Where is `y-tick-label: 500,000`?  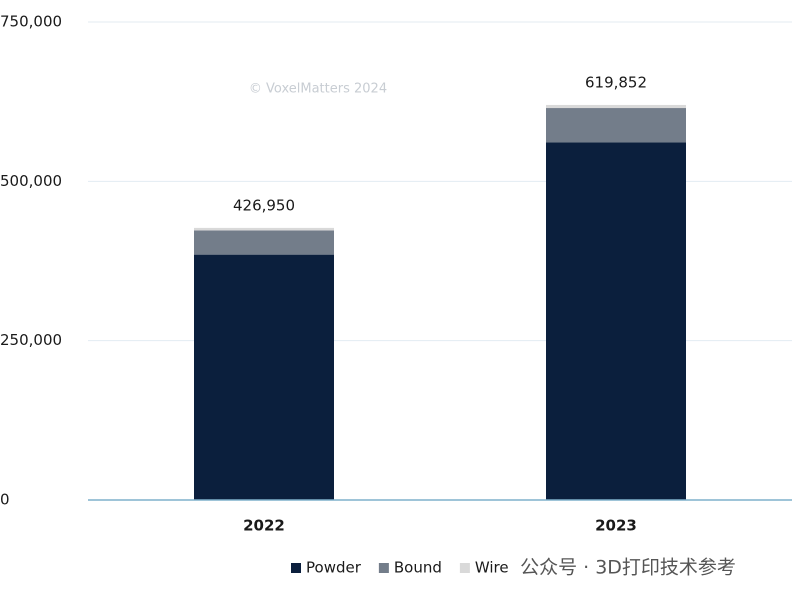
y-tick-label: 500,000 is located at coordinates (31, 181).